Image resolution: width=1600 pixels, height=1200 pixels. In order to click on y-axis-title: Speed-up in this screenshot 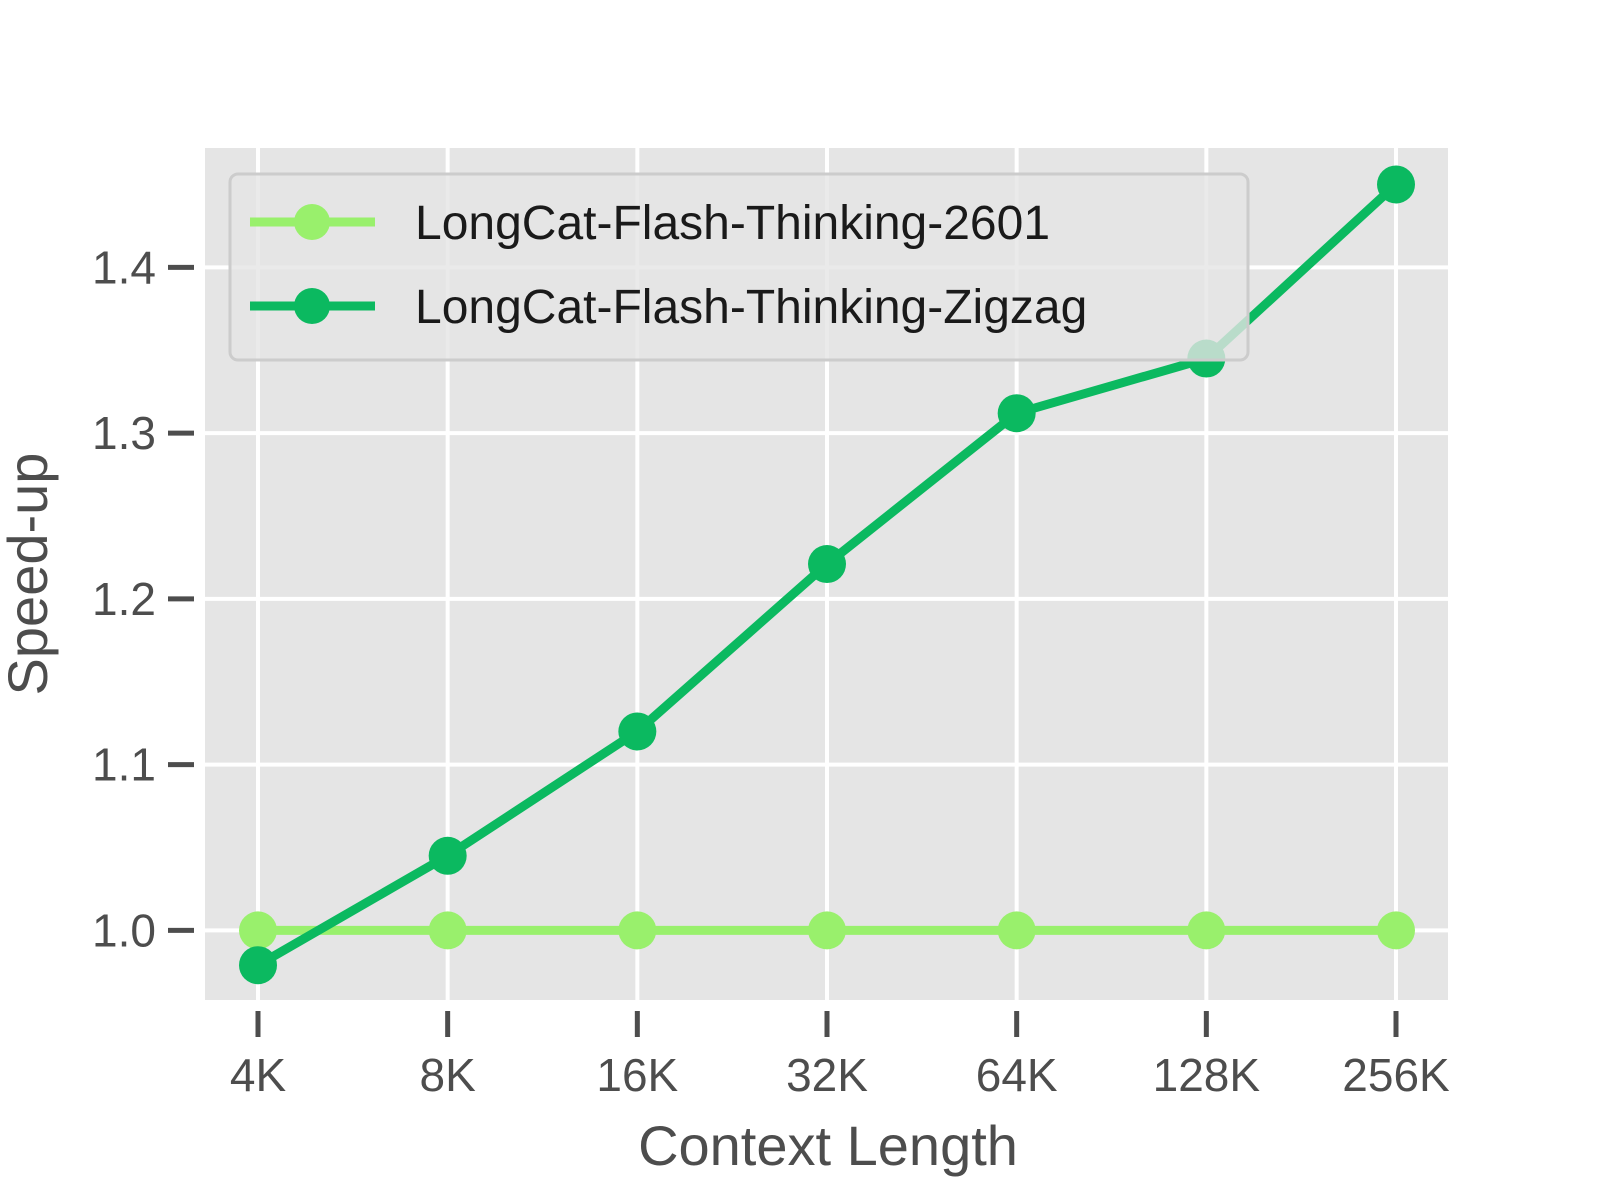, I will do `click(29, 574)`.